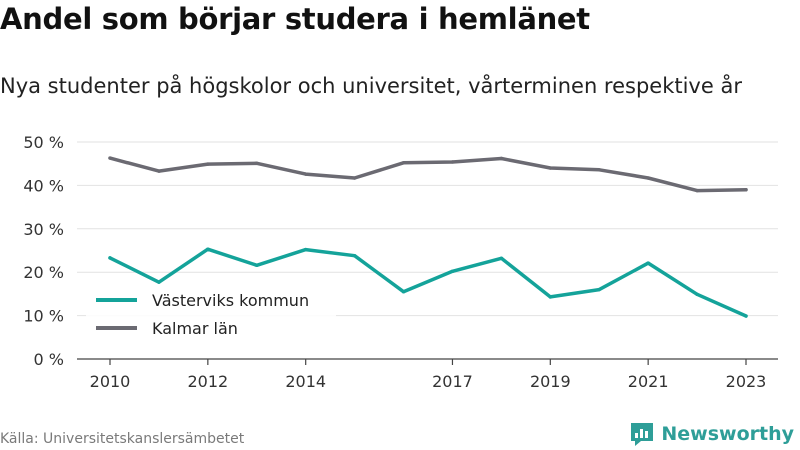  Describe the element at coordinates (207, 381) in the screenshot. I see `x-tick-label: 2012` at that location.